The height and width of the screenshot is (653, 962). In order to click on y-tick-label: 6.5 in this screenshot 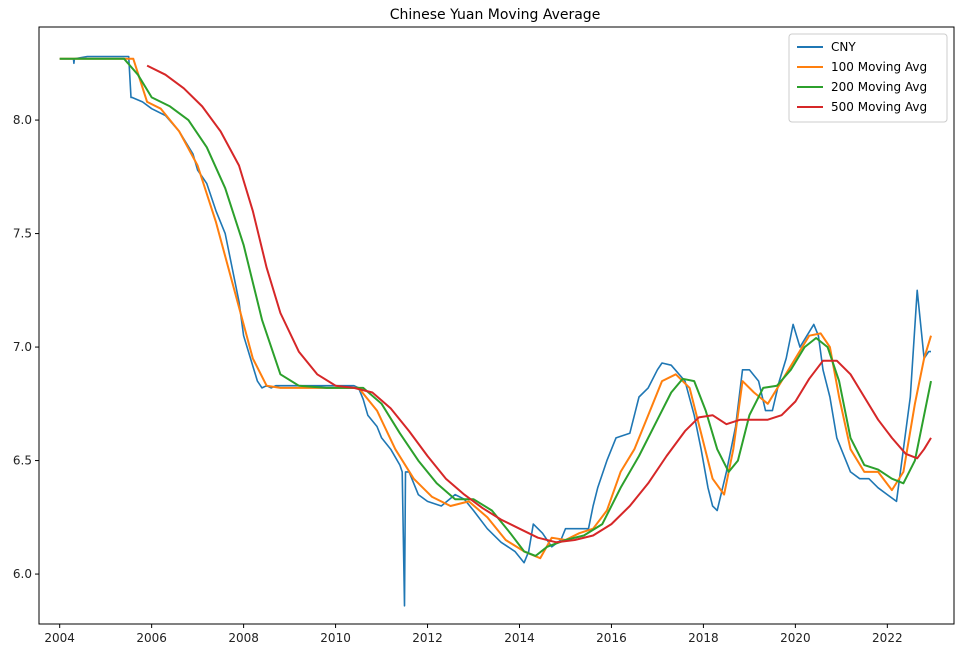, I will do `click(22, 461)`.